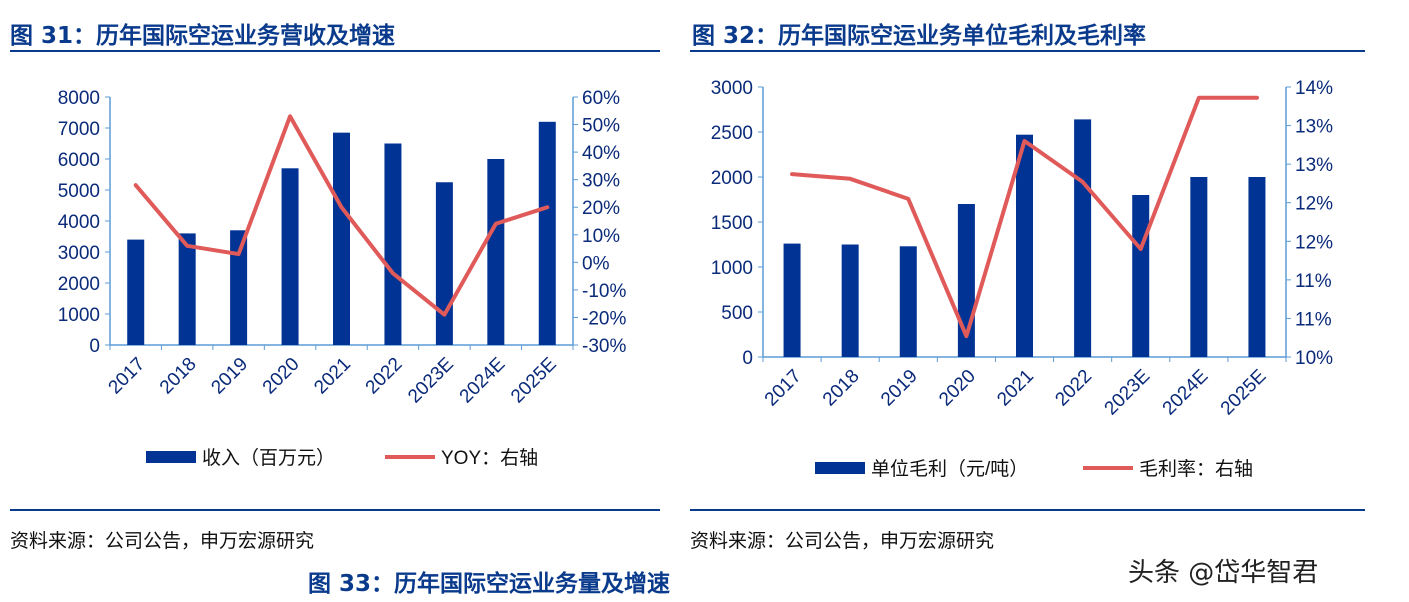  Describe the element at coordinates (483, 381) in the screenshot. I see `chart0-x-tick-label: 2024E` at that location.